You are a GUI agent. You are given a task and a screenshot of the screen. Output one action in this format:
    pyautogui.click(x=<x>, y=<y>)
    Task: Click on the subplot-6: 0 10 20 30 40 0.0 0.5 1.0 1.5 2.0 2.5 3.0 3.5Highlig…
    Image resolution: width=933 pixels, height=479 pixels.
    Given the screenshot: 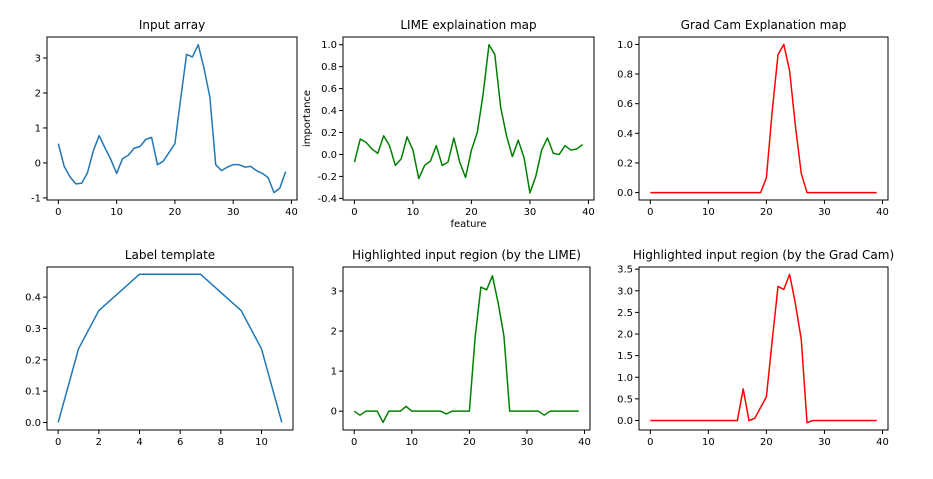 What is the action you would take?
    pyautogui.click(x=755, y=348)
    